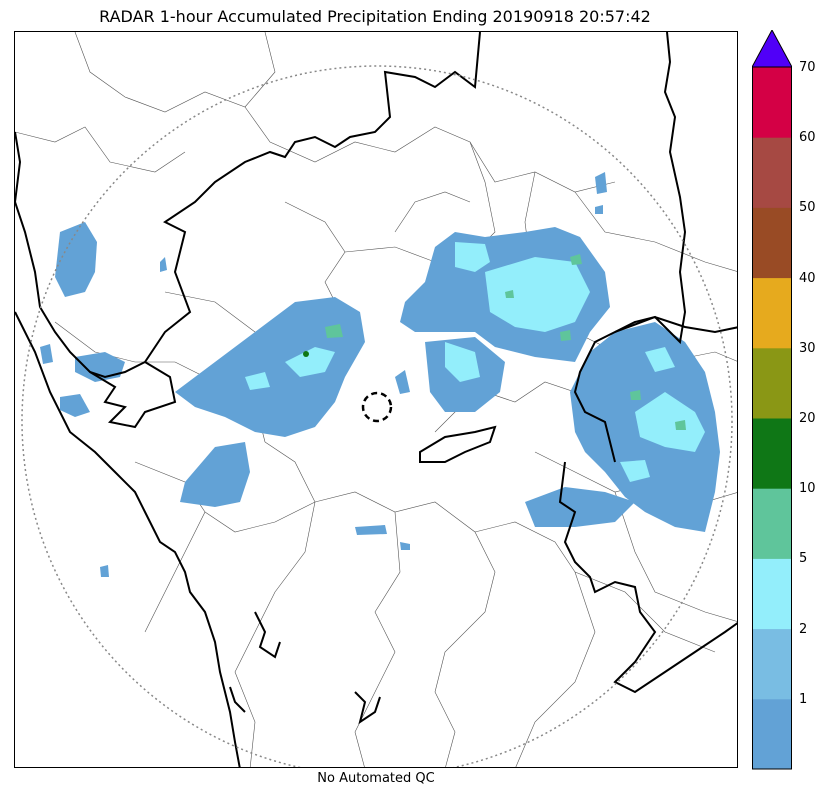 Image resolution: width=825 pixels, height=797 pixels. I want to click on colorbar-tick-label: 20, so click(807, 418).